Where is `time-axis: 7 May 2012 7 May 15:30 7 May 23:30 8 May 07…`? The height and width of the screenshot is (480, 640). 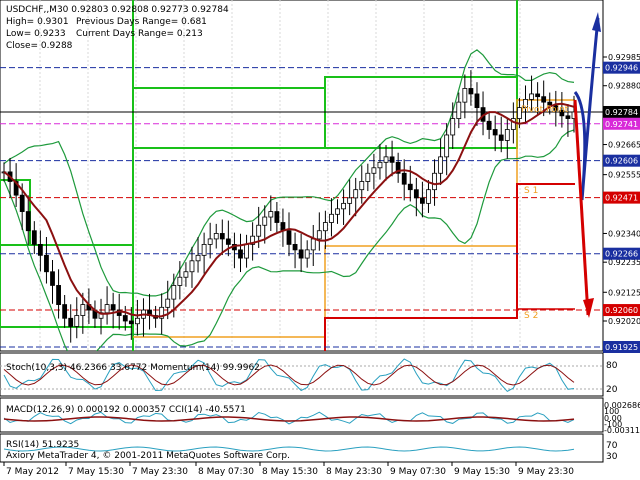 time-axis: 7 May 2012 7 May 15:30 7 May 23:30 8 May 07… is located at coordinates (288, 469).